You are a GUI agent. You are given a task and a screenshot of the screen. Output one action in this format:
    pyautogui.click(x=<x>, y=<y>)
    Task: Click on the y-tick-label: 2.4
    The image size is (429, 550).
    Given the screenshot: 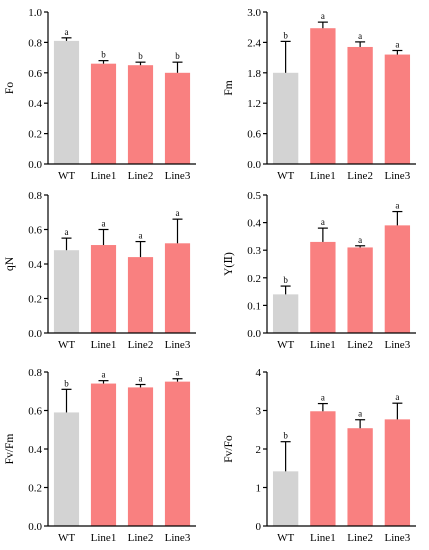 What is the action you would take?
    pyautogui.click(x=254, y=43)
    